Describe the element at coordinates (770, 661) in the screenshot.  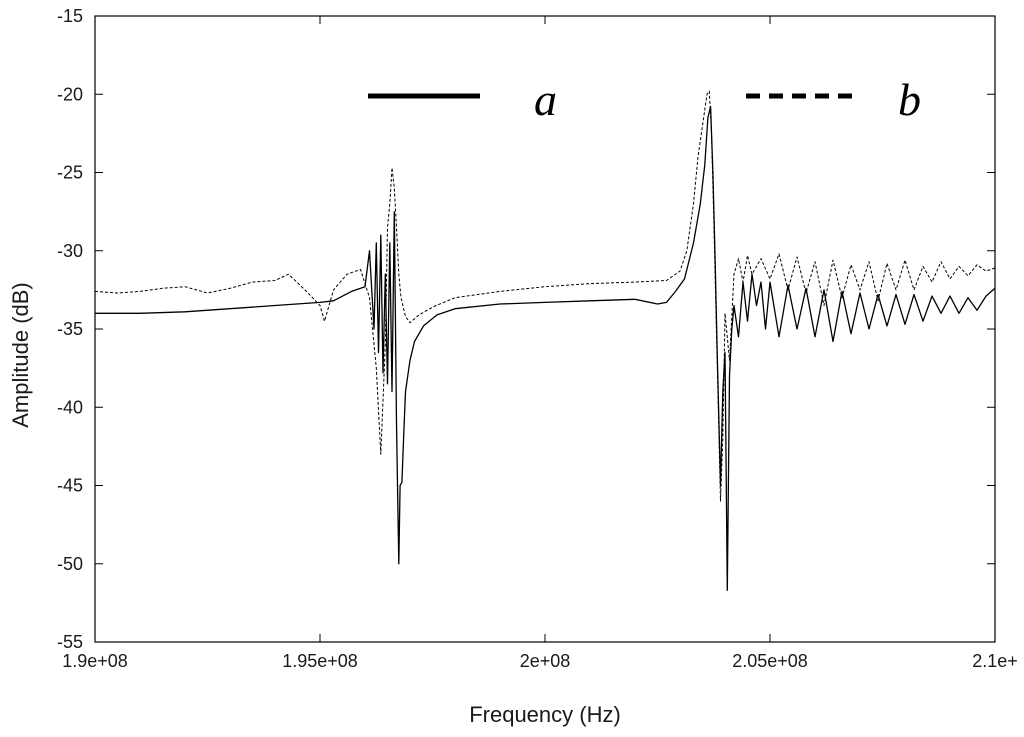
I see `x-tick-label: 2.05e+08` at that location.